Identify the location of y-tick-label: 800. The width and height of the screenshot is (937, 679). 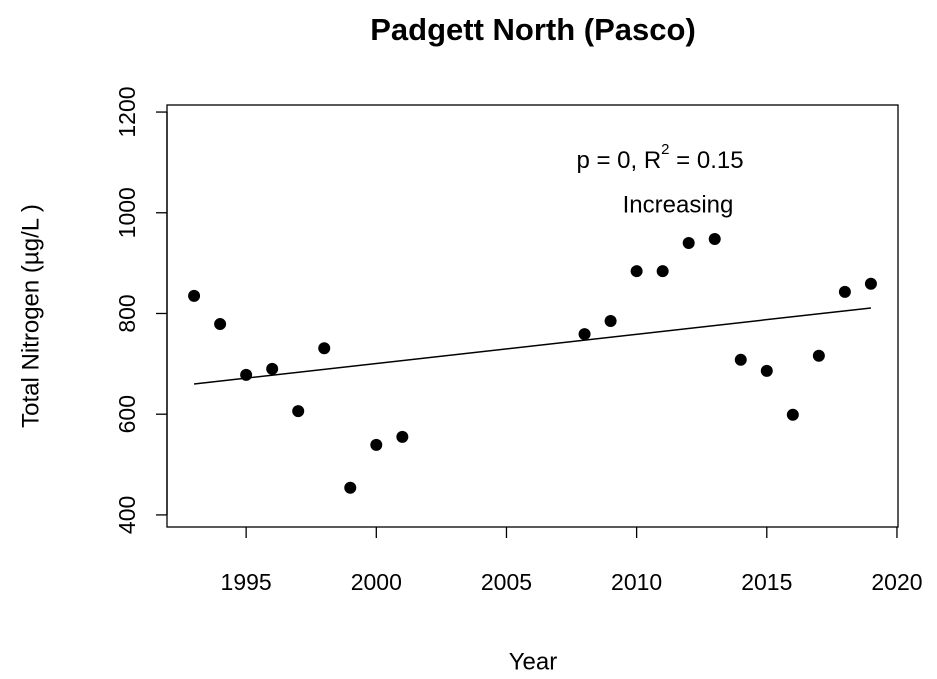
(127, 313).